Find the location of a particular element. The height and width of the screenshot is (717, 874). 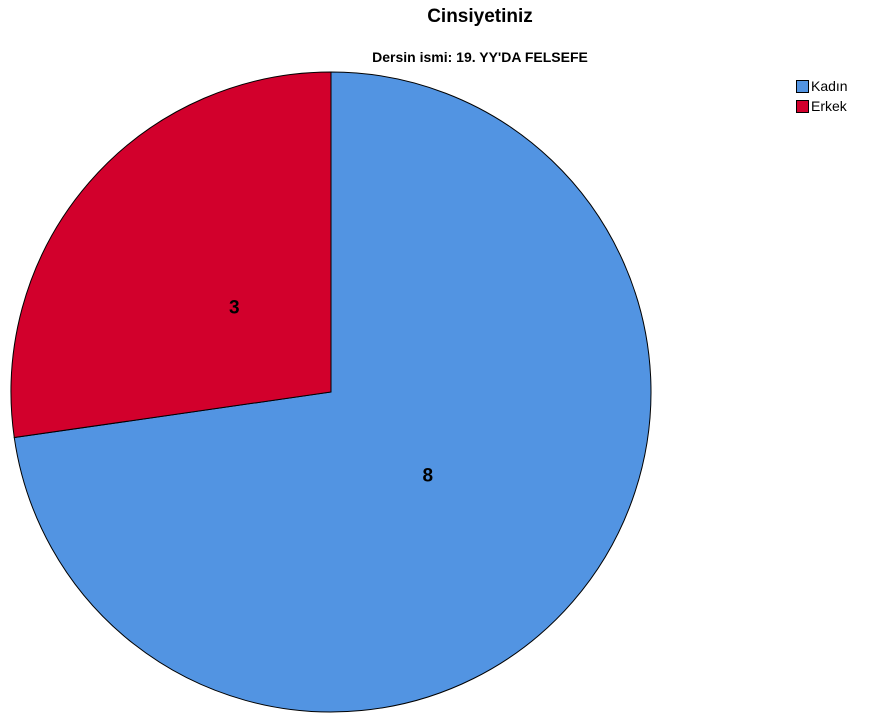

slice-label-kadin: 8 is located at coordinates (427, 475).